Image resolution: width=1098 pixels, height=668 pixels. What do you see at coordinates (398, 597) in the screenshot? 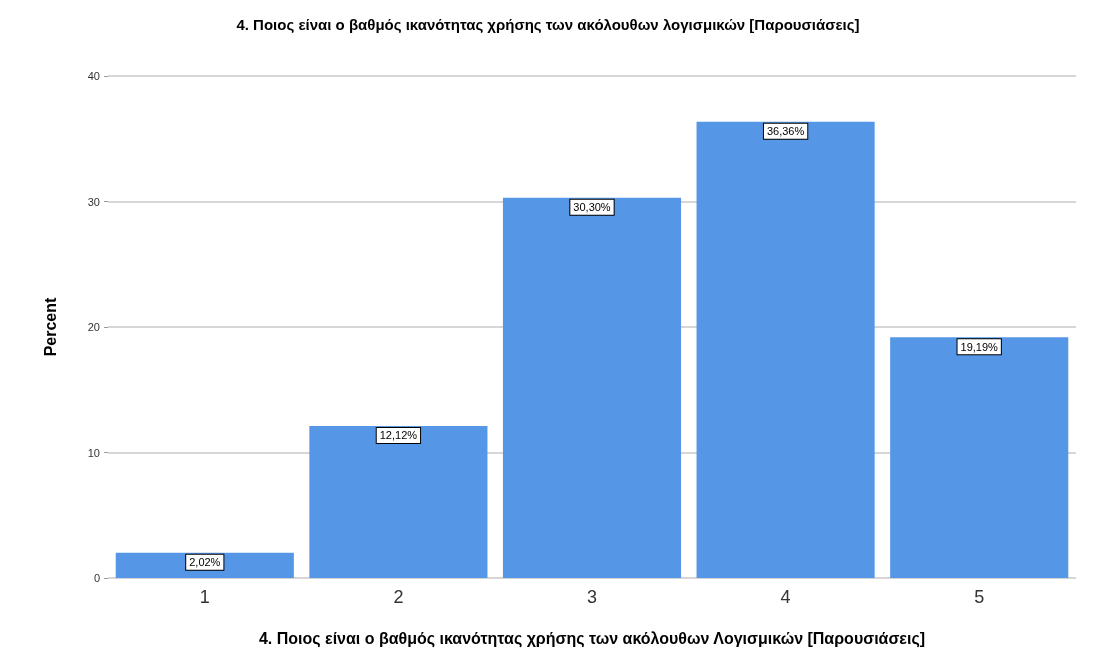
I see `x-tick-label: 2` at bounding box center [398, 597].